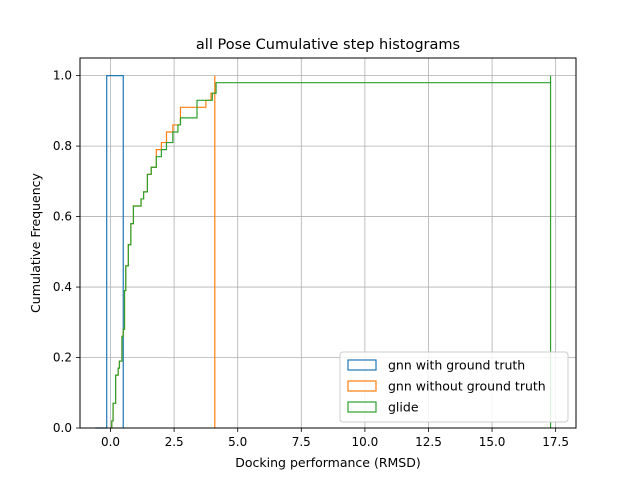  Describe the element at coordinates (301, 442) in the screenshot. I see `x-tick-label: 7.5` at that location.